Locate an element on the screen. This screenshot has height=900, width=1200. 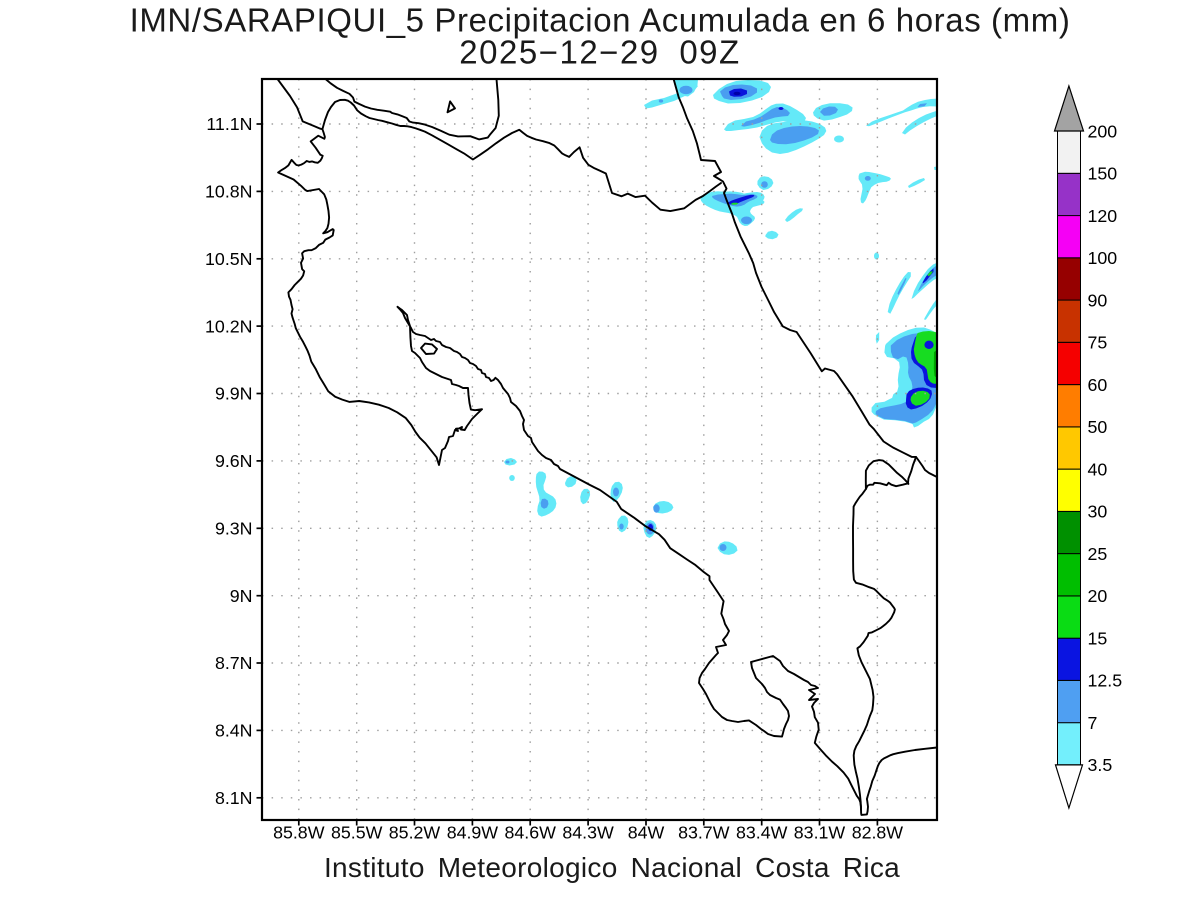
svg-text: 85.8W is located at coordinates (299, 833).